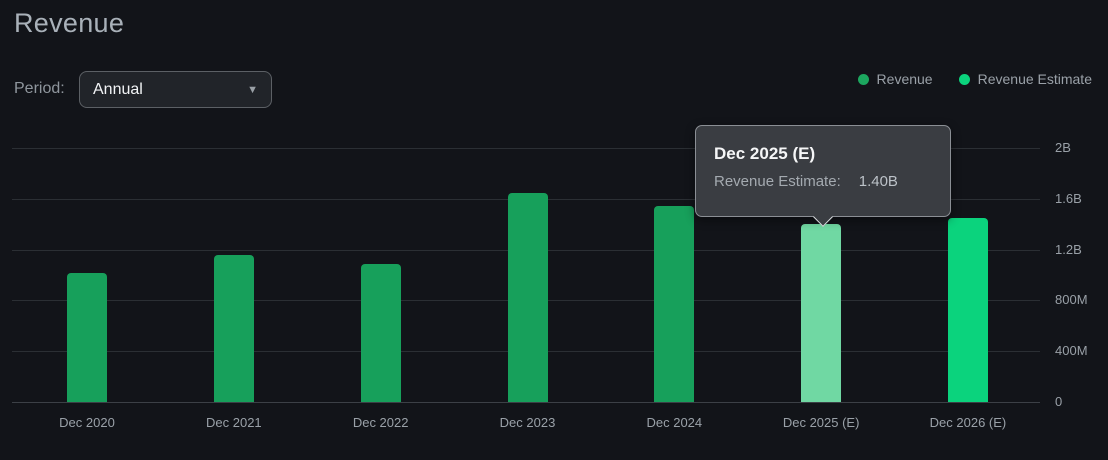  What do you see at coordinates (765, 153) in the screenshot?
I see `tooltip-title: Dec 2025 (E)` at bounding box center [765, 153].